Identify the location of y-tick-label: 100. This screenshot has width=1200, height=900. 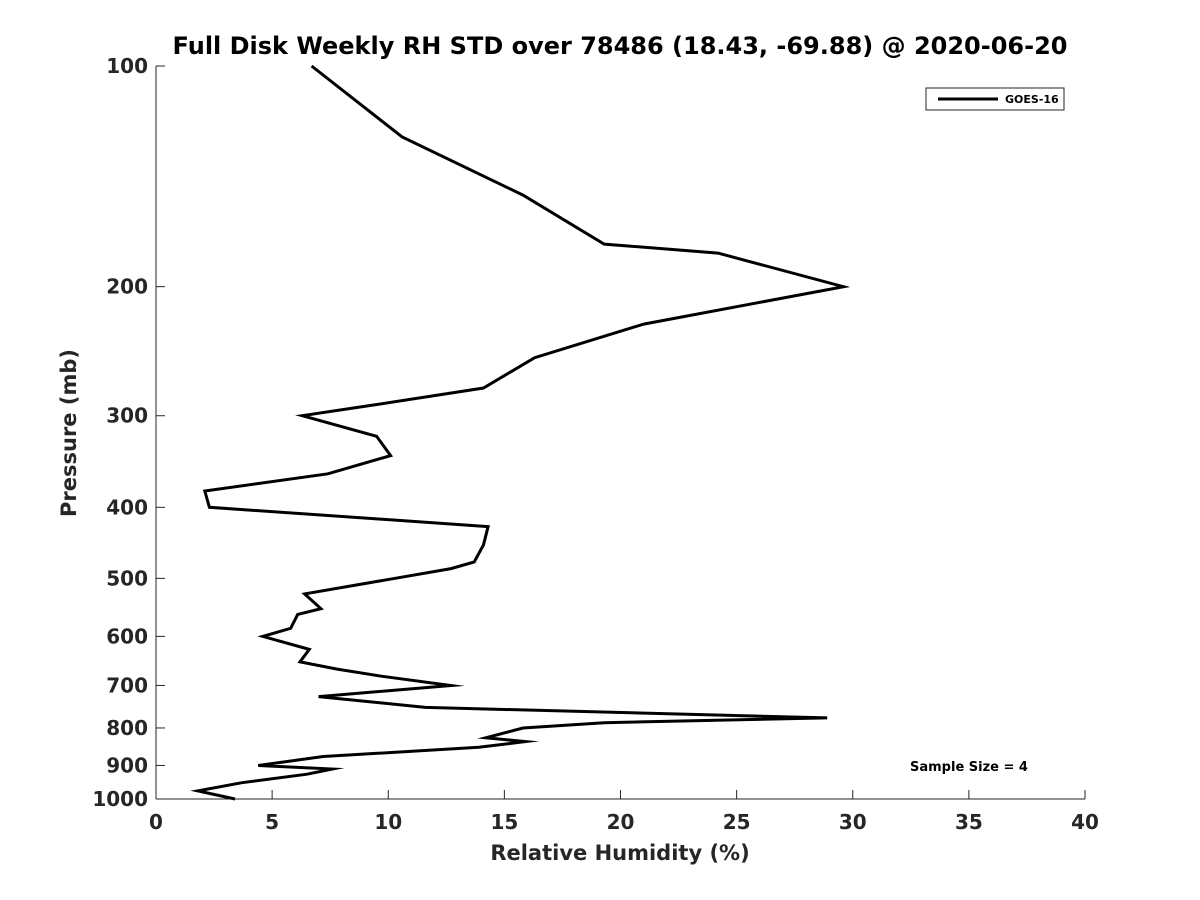
(127, 66).